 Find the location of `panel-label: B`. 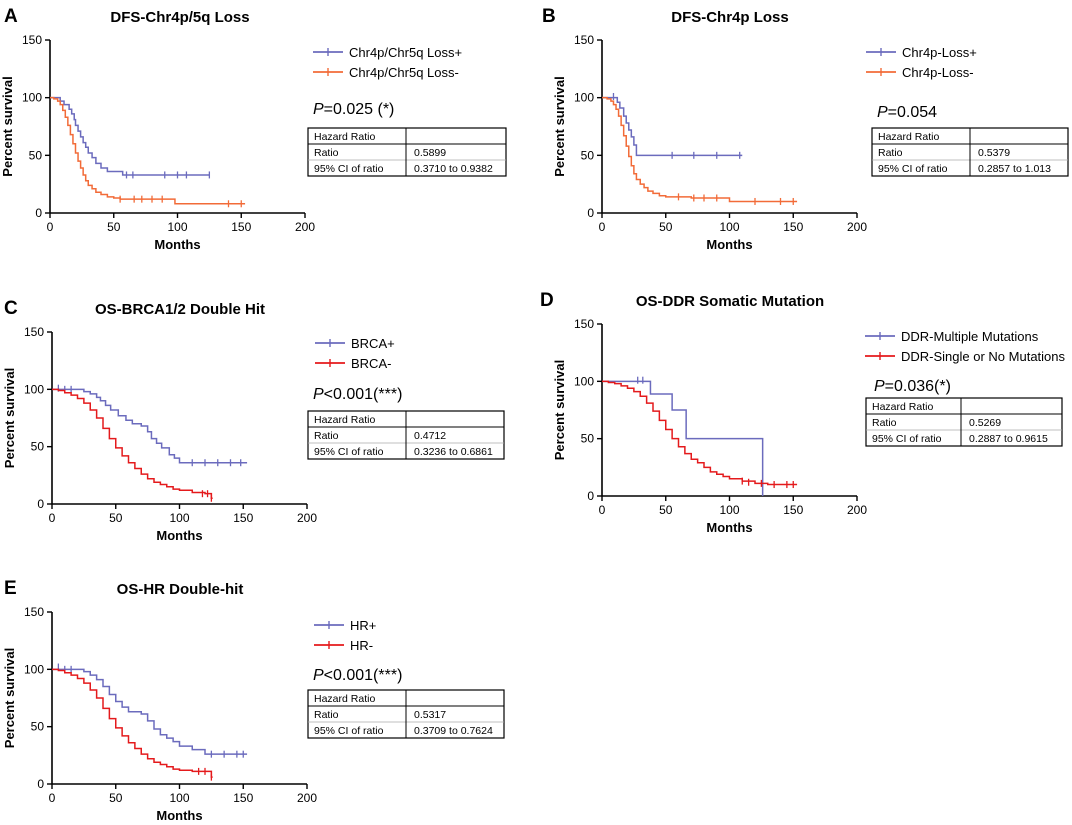

panel-label: B is located at coordinates (549, 16).